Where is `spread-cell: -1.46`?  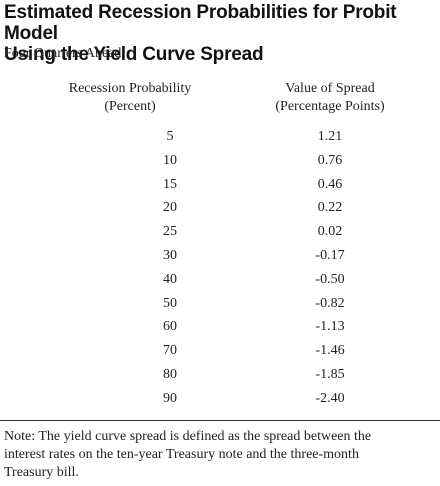
spread-cell: -1.46 is located at coordinates (330, 351).